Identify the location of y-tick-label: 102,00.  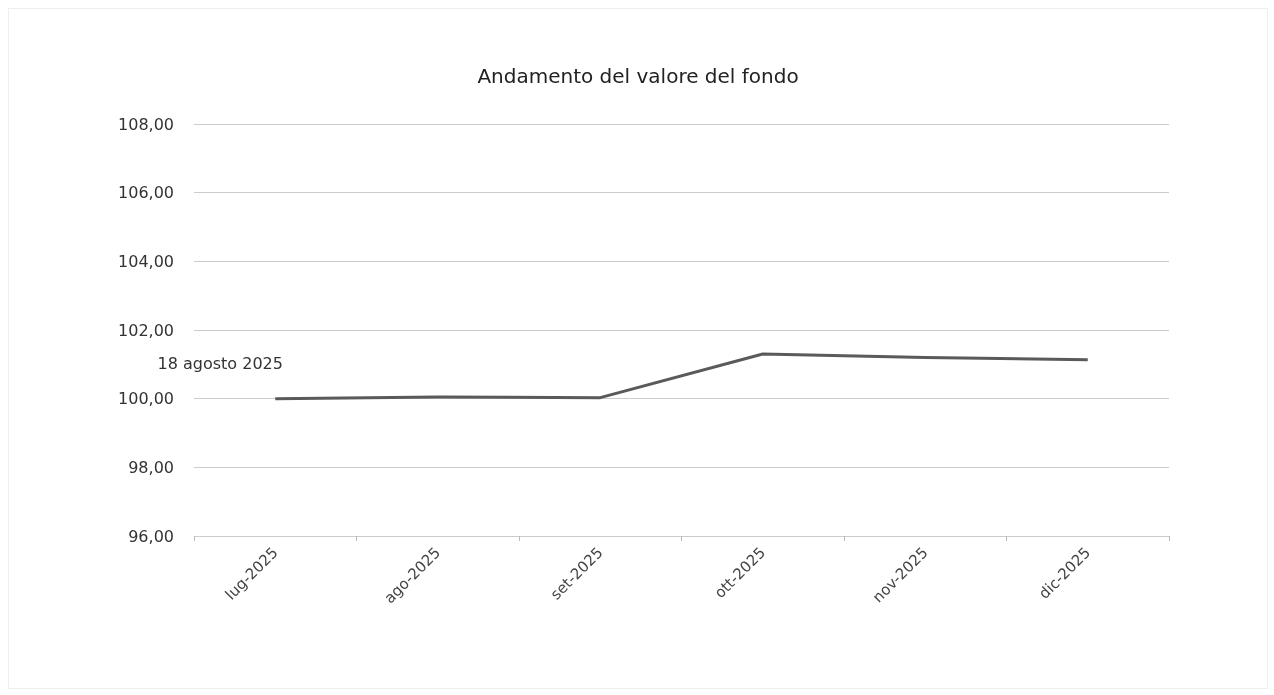
(146, 330).